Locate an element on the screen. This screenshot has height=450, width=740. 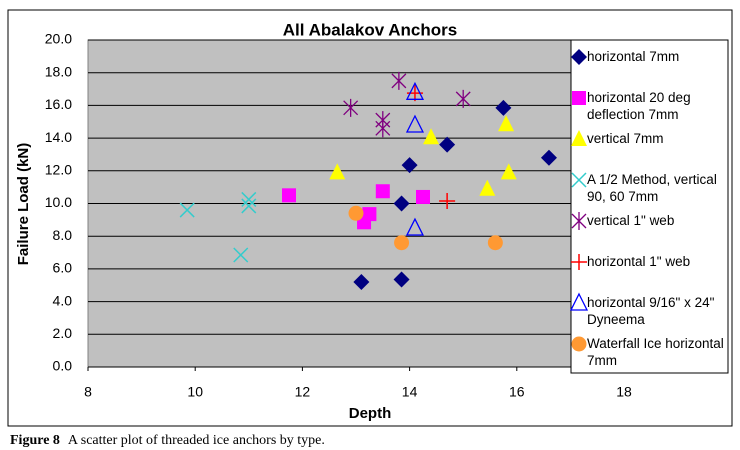
y-tick-label: 14.0 is located at coordinates (58, 137).